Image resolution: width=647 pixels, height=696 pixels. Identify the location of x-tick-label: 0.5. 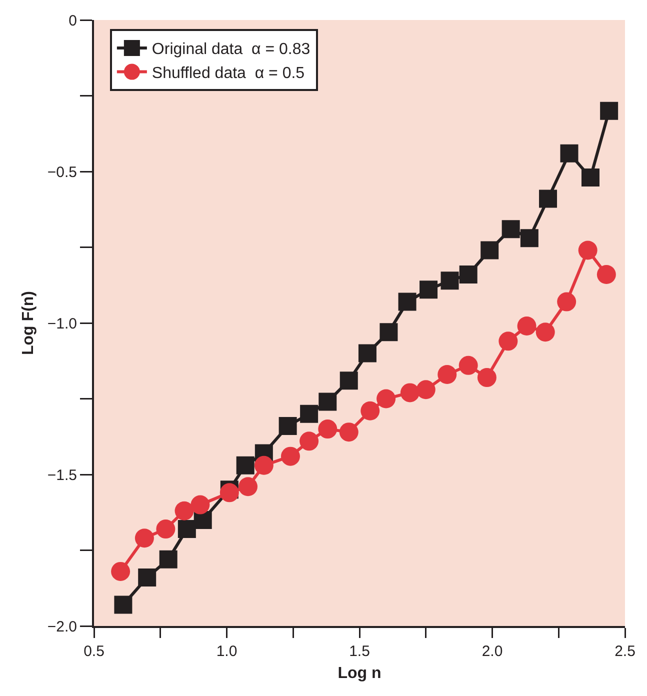
(94, 651).